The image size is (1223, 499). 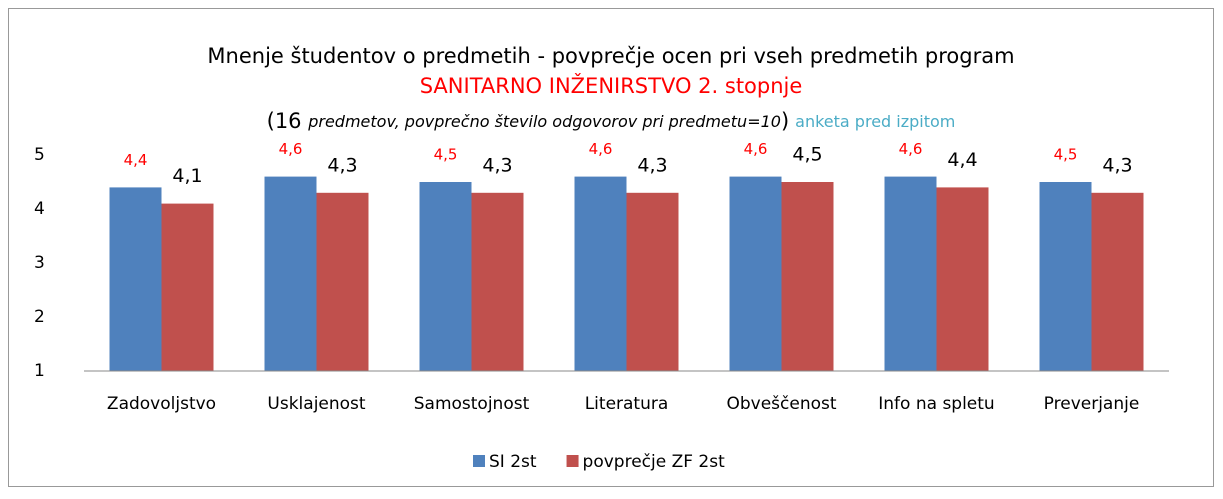 What do you see at coordinates (611, 85) in the screenshot?
I see `program-title: SANITARNO INŽENIRSTVO 2. stopnje` at bounding box center [611, 85].